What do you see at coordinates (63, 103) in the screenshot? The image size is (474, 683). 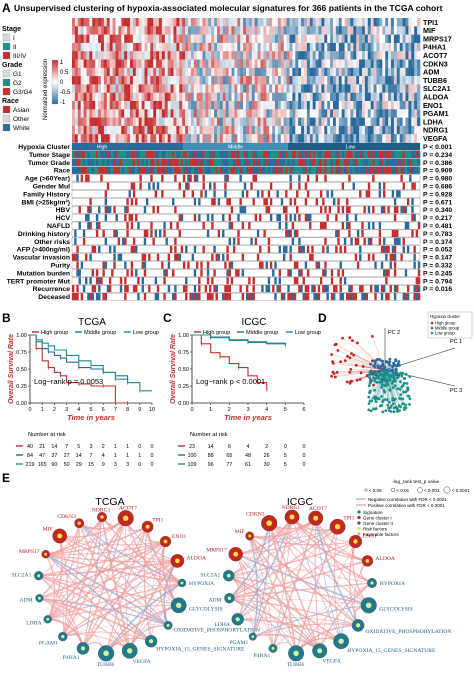 I see `colorbar-tick-label: -1` at bounding box center [63, 103].